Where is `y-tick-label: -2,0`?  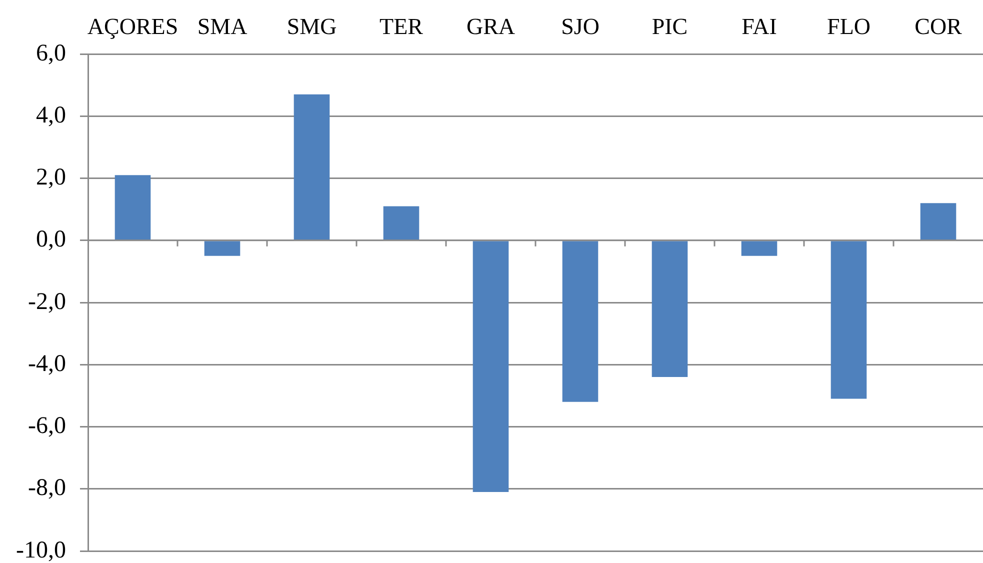
y-tick-label: -2,0 is located at coordinates (47, 301).